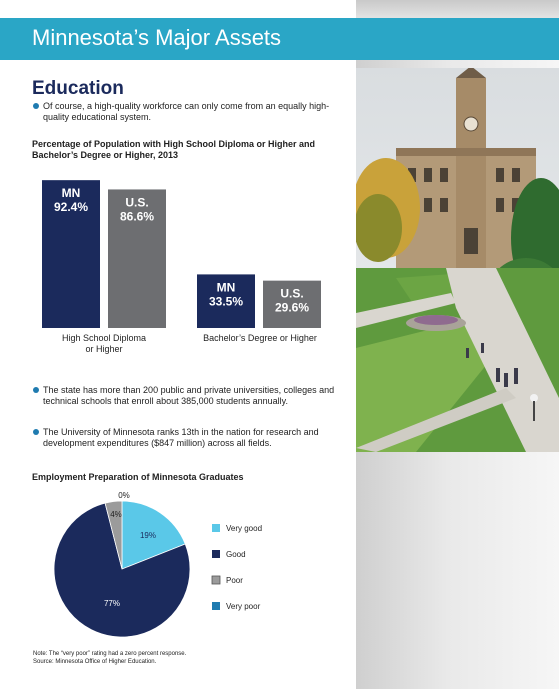 Image resolution: width=559 pixels, height=689 pixels. I want to click on legend-swatch-poor, so click(216, 580).